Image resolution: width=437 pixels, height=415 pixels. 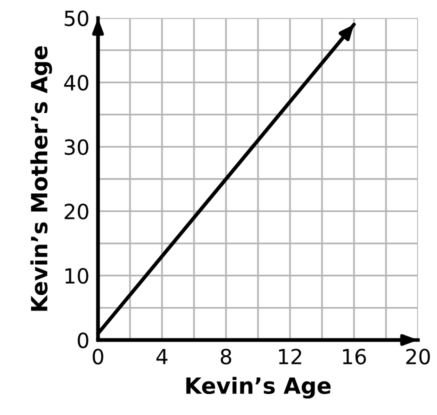 I want to click on y-tick-label: 30, so click(x=76, y=147).